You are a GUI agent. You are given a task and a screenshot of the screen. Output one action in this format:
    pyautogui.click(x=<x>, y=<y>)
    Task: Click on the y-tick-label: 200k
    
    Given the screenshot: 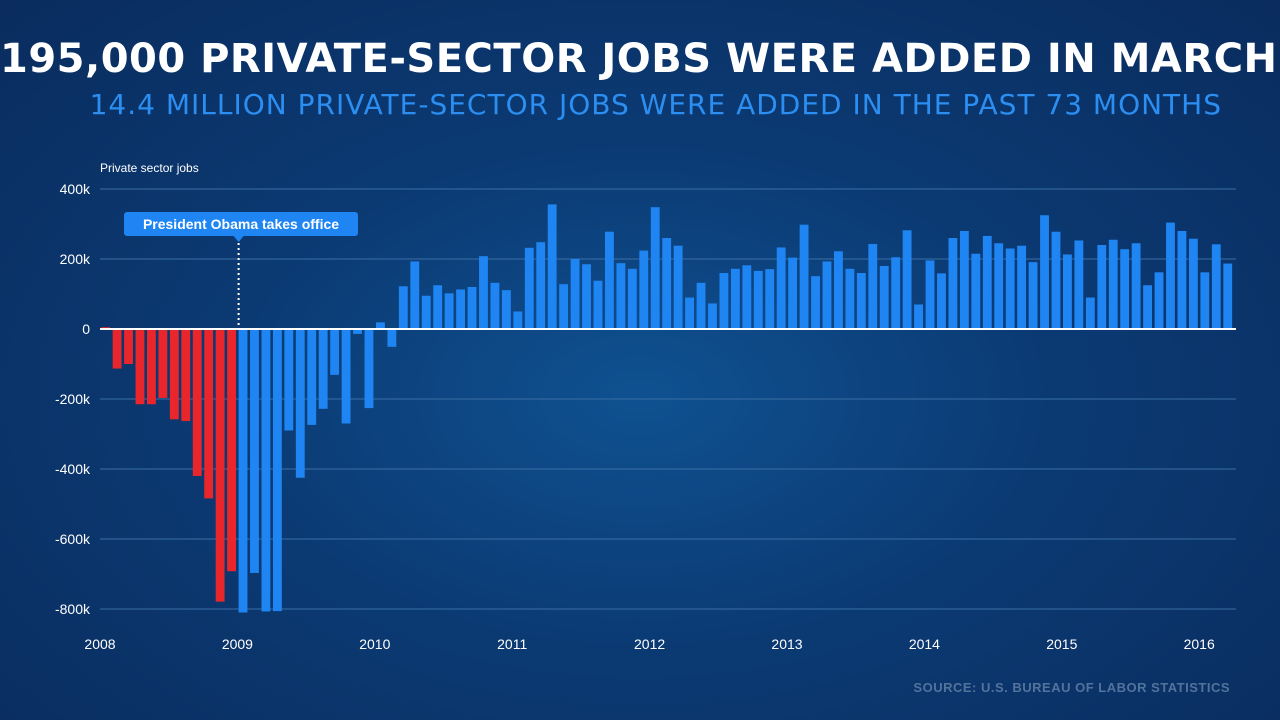 What is the action you would take?
    pyautogui.click(x=75, y=259)
    